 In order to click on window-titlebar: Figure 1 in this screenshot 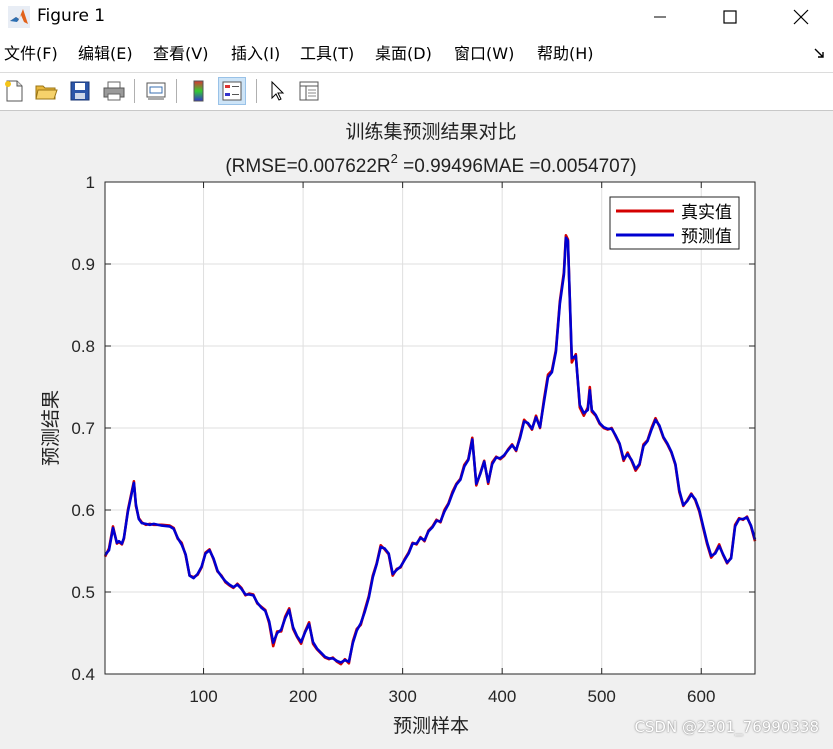, I will do `click(416, 17)`.